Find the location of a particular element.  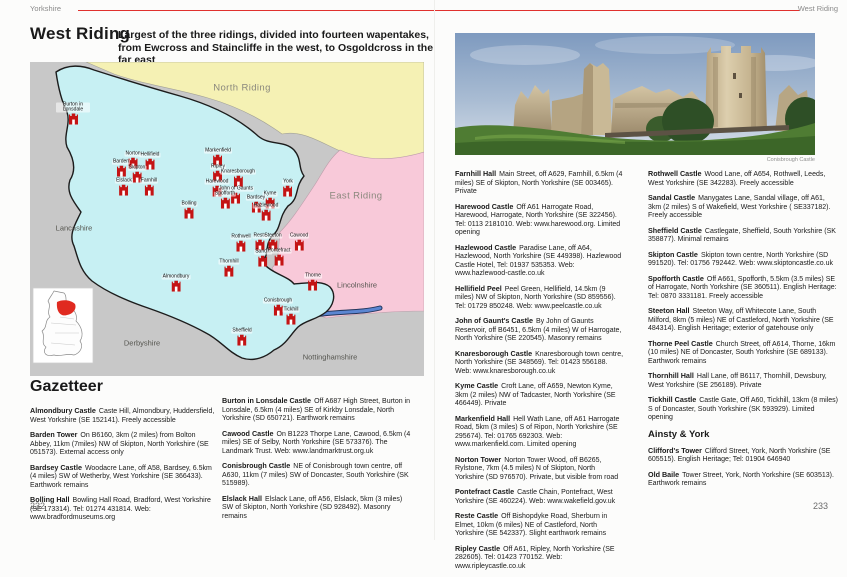

castle-name: Harewood Castle is located at coordinates (484, 206).